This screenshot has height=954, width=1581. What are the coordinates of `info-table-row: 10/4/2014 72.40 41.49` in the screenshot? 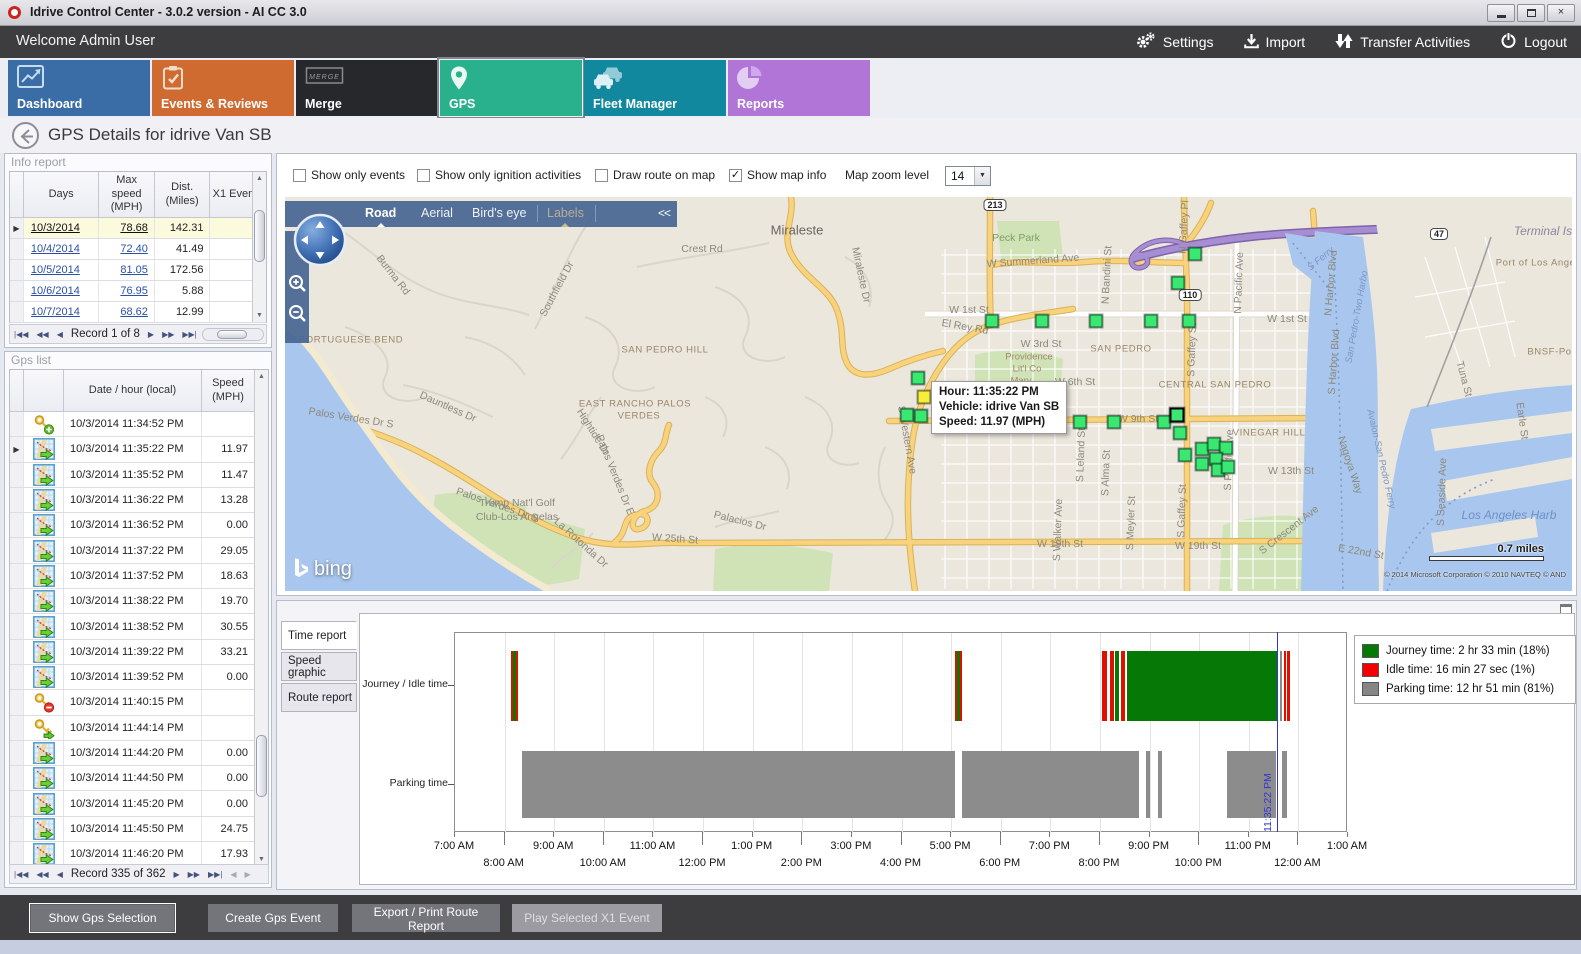 It's located at (138, 249).